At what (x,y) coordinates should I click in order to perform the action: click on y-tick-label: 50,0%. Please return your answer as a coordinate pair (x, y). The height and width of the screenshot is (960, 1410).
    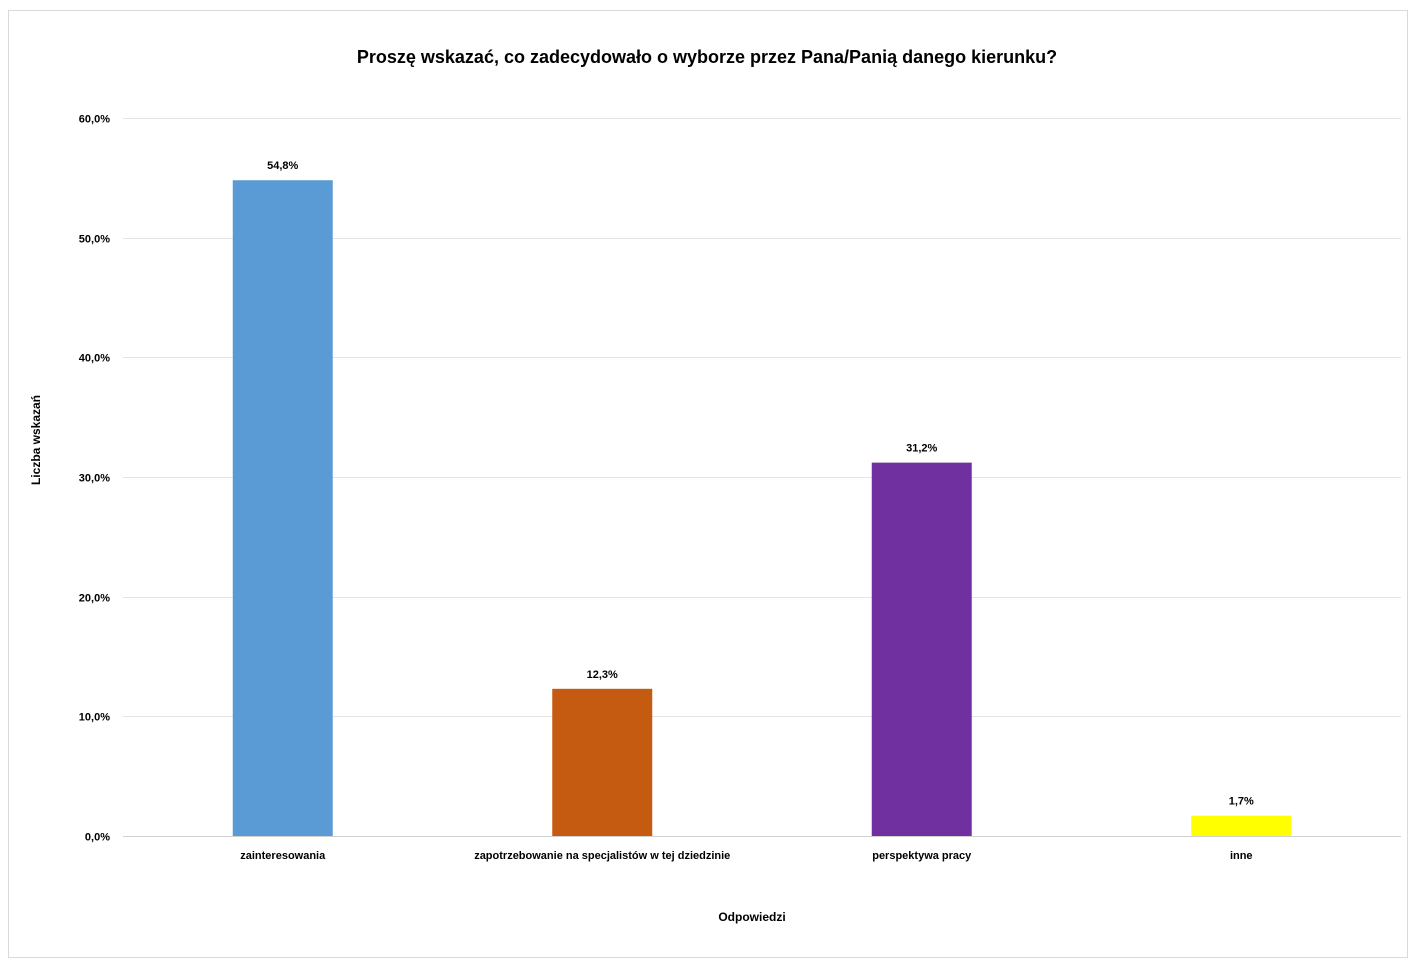
    Looking at the image, I should click on (94, 240).